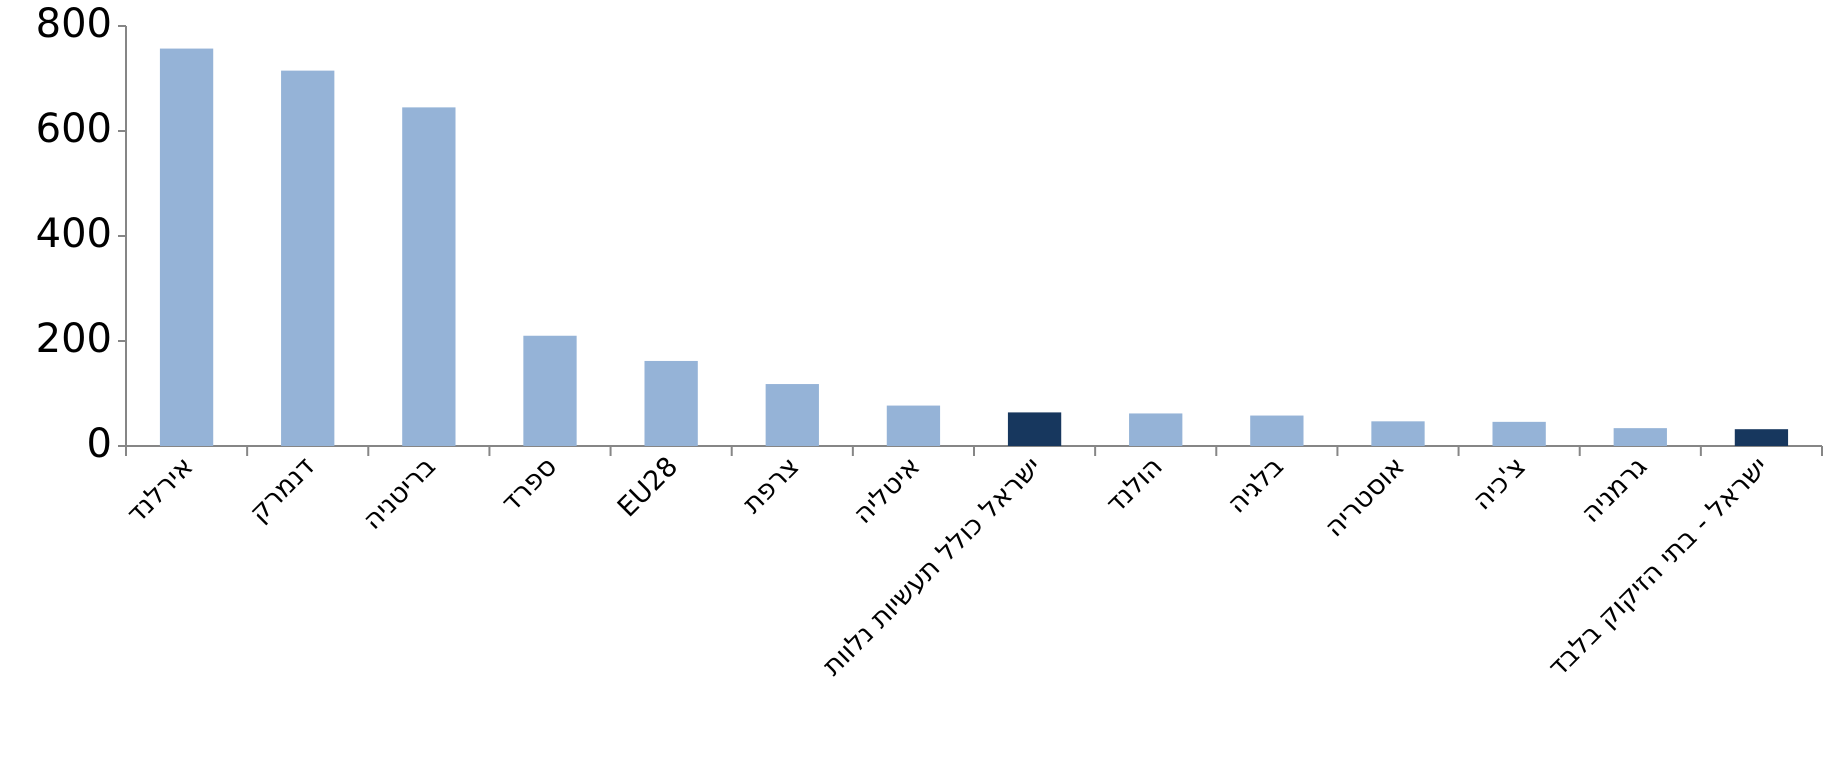 This screenshot has width=1825, height=771. Describe the element at coordinates (1255, 485) in the screenshot. I see `x-tick-label: בלגיה` at that location.